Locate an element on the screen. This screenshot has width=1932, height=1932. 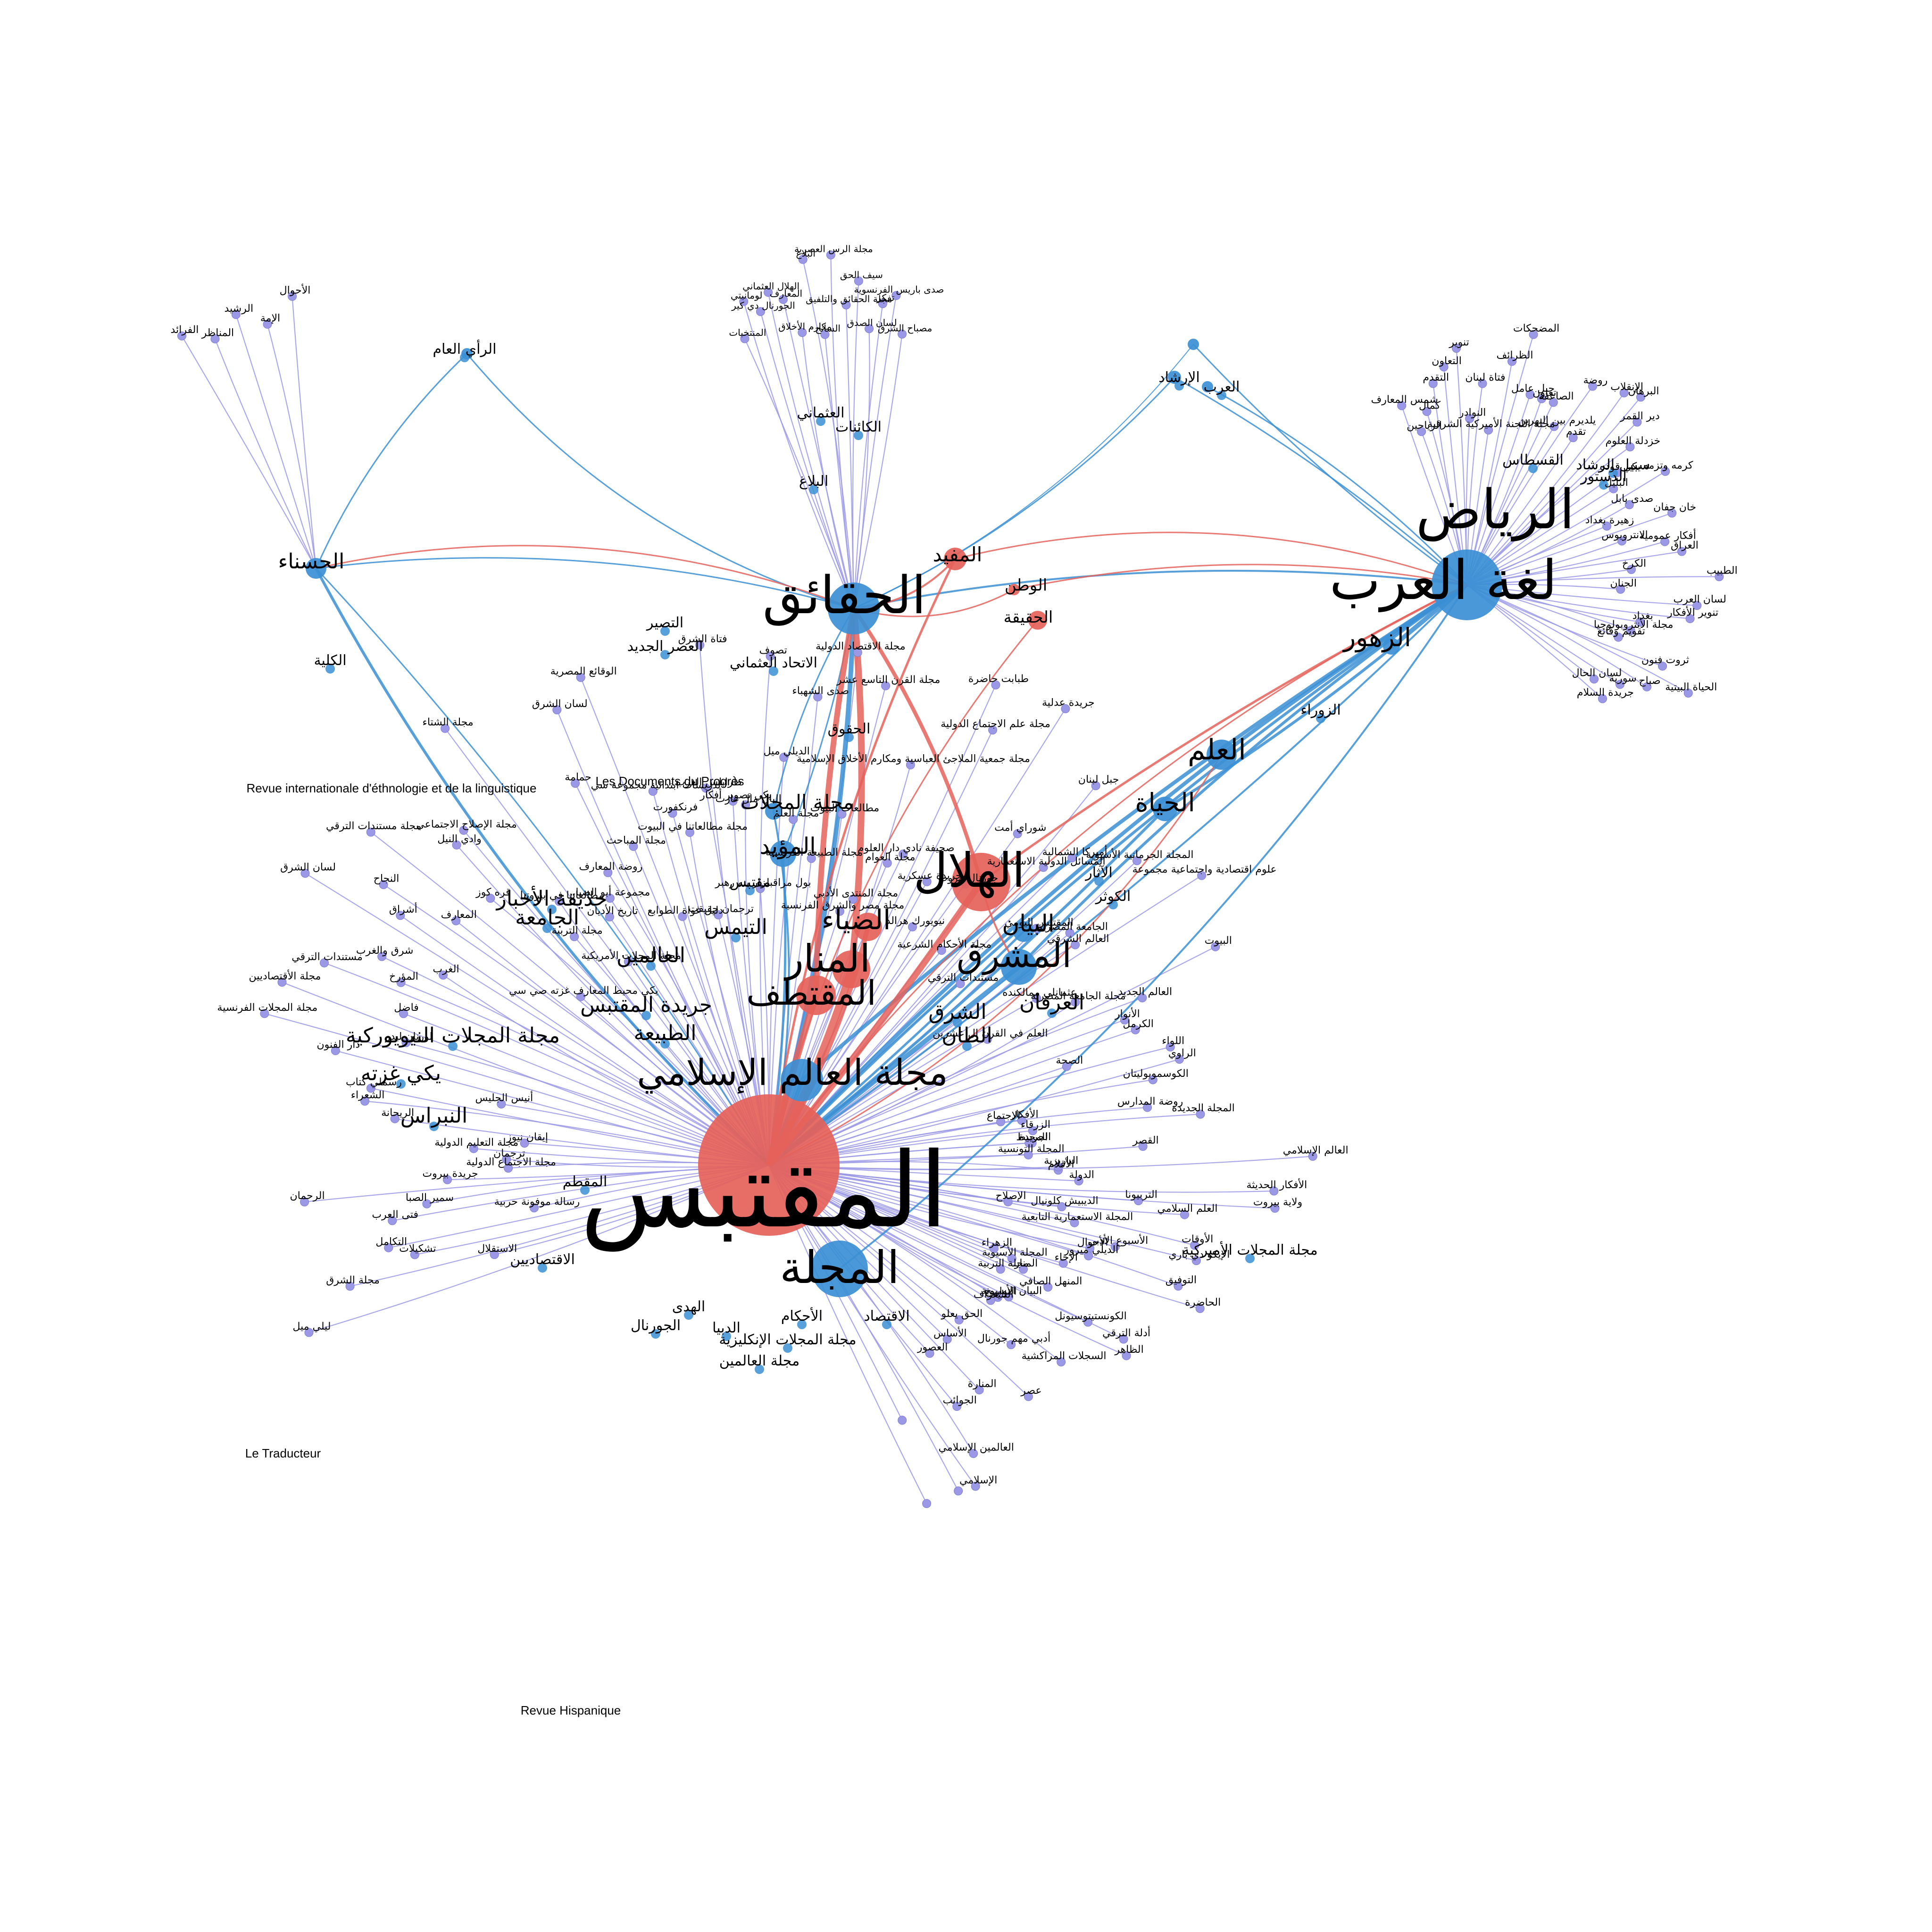
periphery-label: النوادر is located at coordinates (1472, 413).